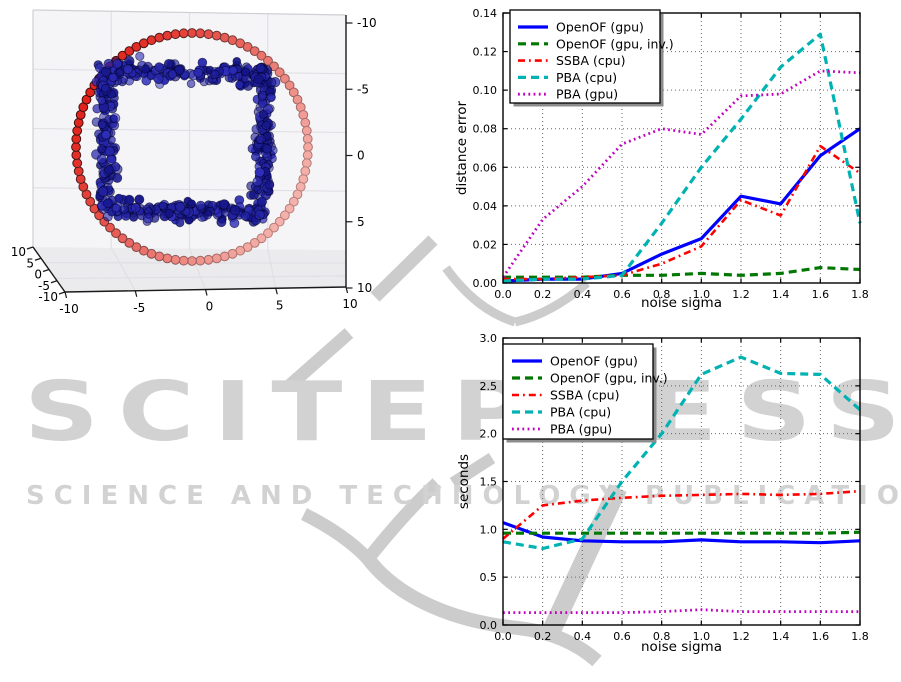 The height and width of the screenshot is (682, 901). Describe the element at coordinates (485, 283) in the screenshot. I see `svg-text: 0.00` at that location.